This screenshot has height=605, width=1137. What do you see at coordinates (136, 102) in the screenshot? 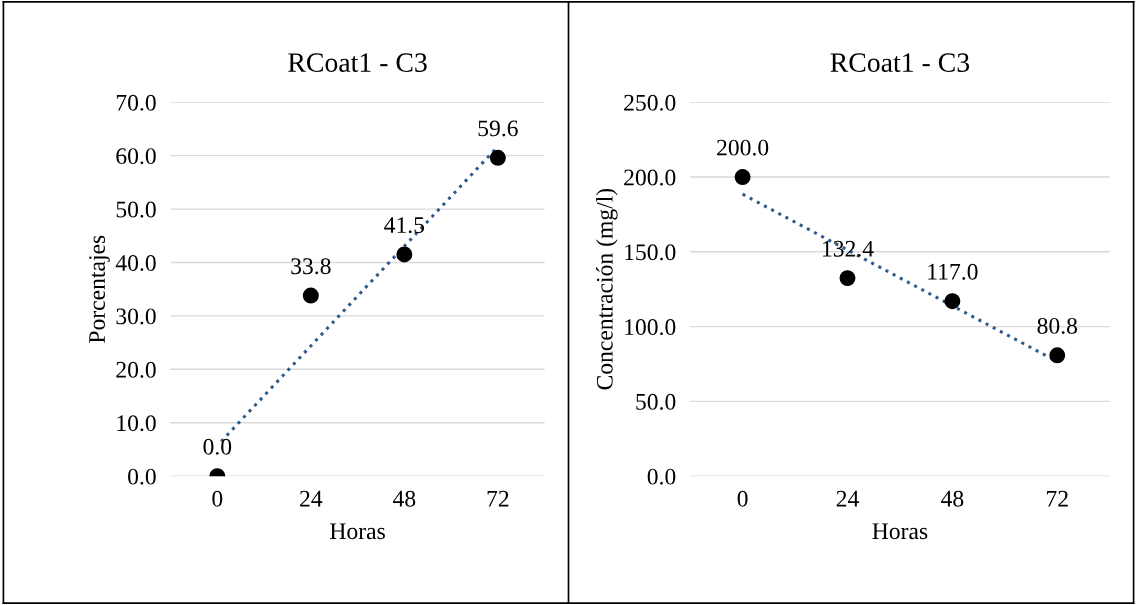
I see `y-tick-label: 70.0` at bounding box center [136, 102].